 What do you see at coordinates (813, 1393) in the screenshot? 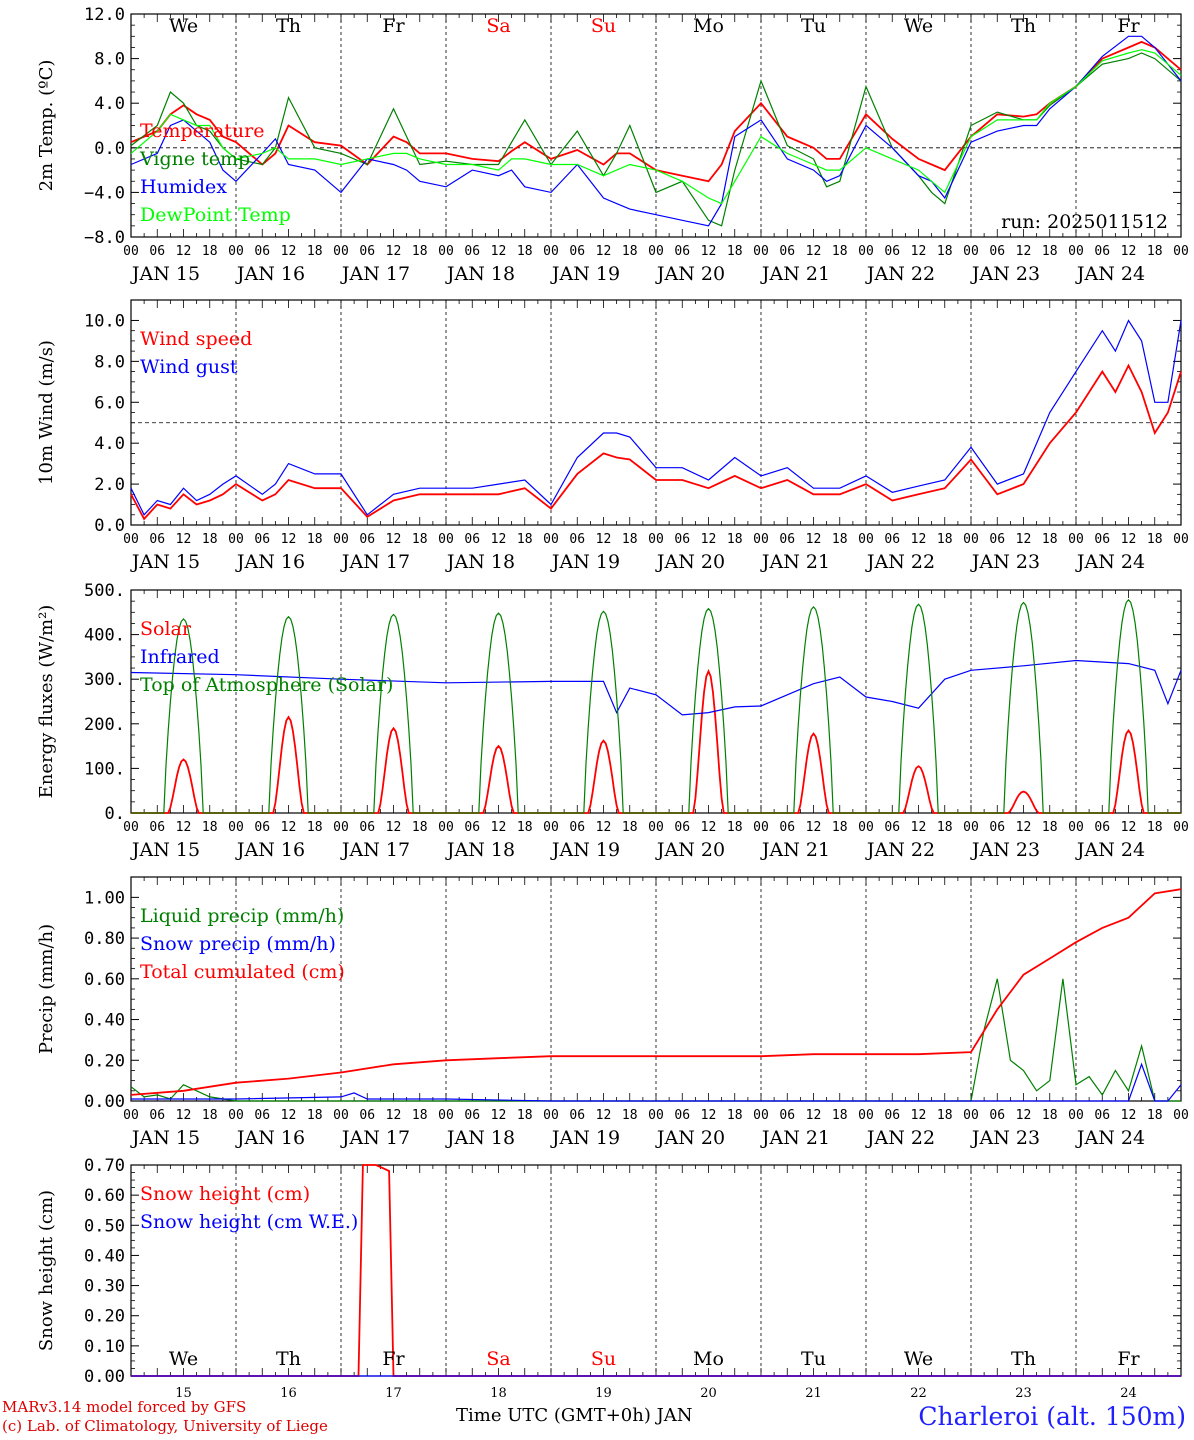
I see `day-number-label: 21` at bounding box center [813, 1393].